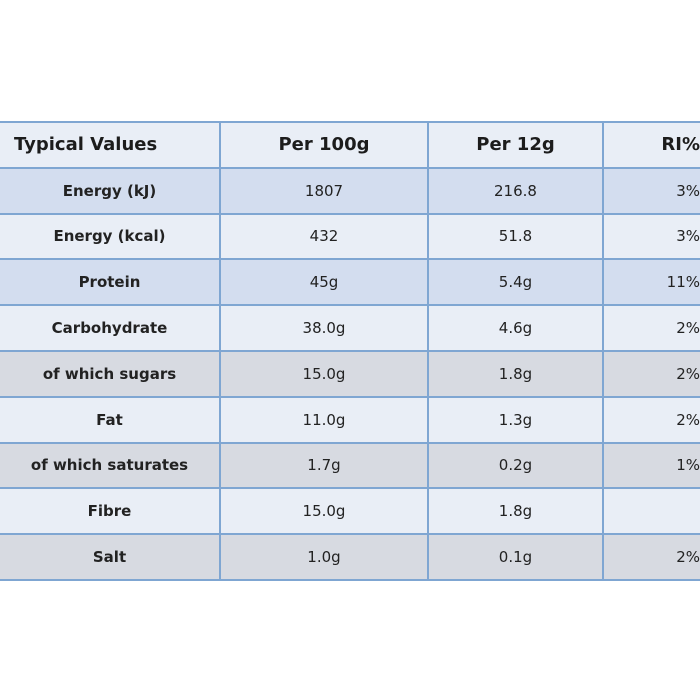 Image resolution: width=700 pixels, height=700 pixels. Describe the element at coordinates (325, 237) in the screenshot. I see `table-cell: 432` at that location.